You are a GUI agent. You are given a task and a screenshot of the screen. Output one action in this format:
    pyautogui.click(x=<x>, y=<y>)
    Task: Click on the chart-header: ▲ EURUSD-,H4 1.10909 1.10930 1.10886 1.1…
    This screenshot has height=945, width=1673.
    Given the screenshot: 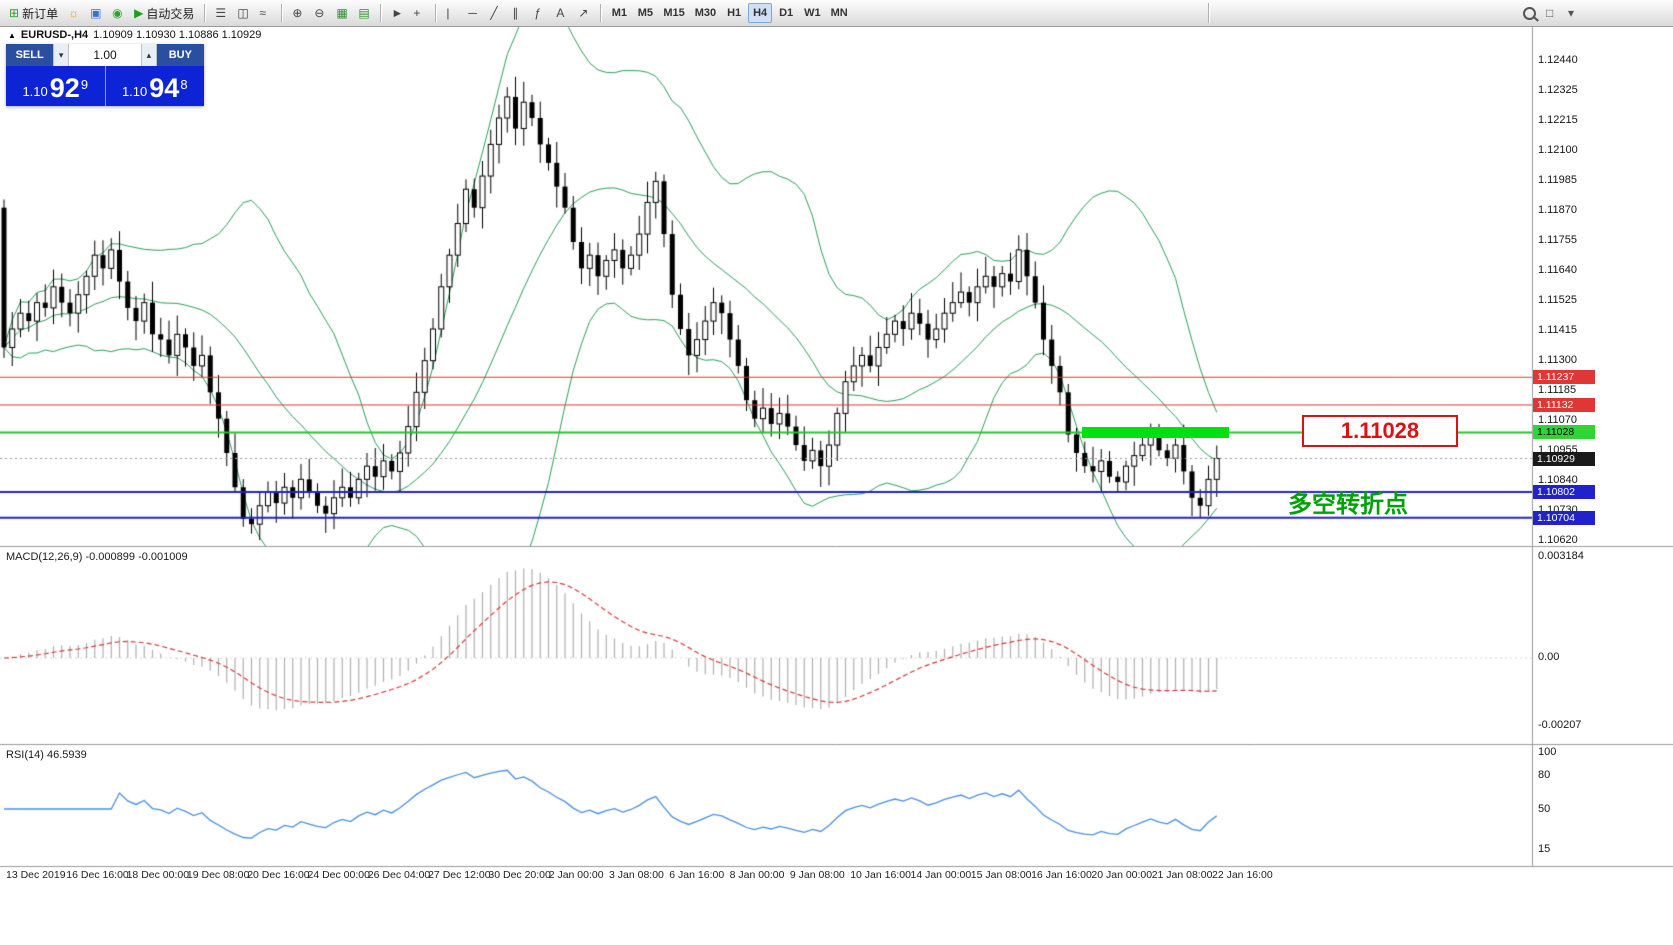 What is the action you would take?
    pyautogui.click(x=134, y=35)
    